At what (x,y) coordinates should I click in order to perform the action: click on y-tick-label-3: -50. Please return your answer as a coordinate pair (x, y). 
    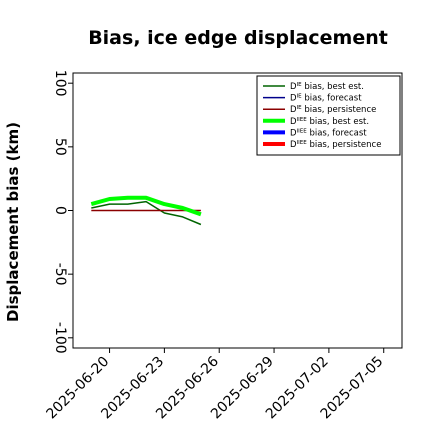
    Looking at the image, I should click on (60, 274).